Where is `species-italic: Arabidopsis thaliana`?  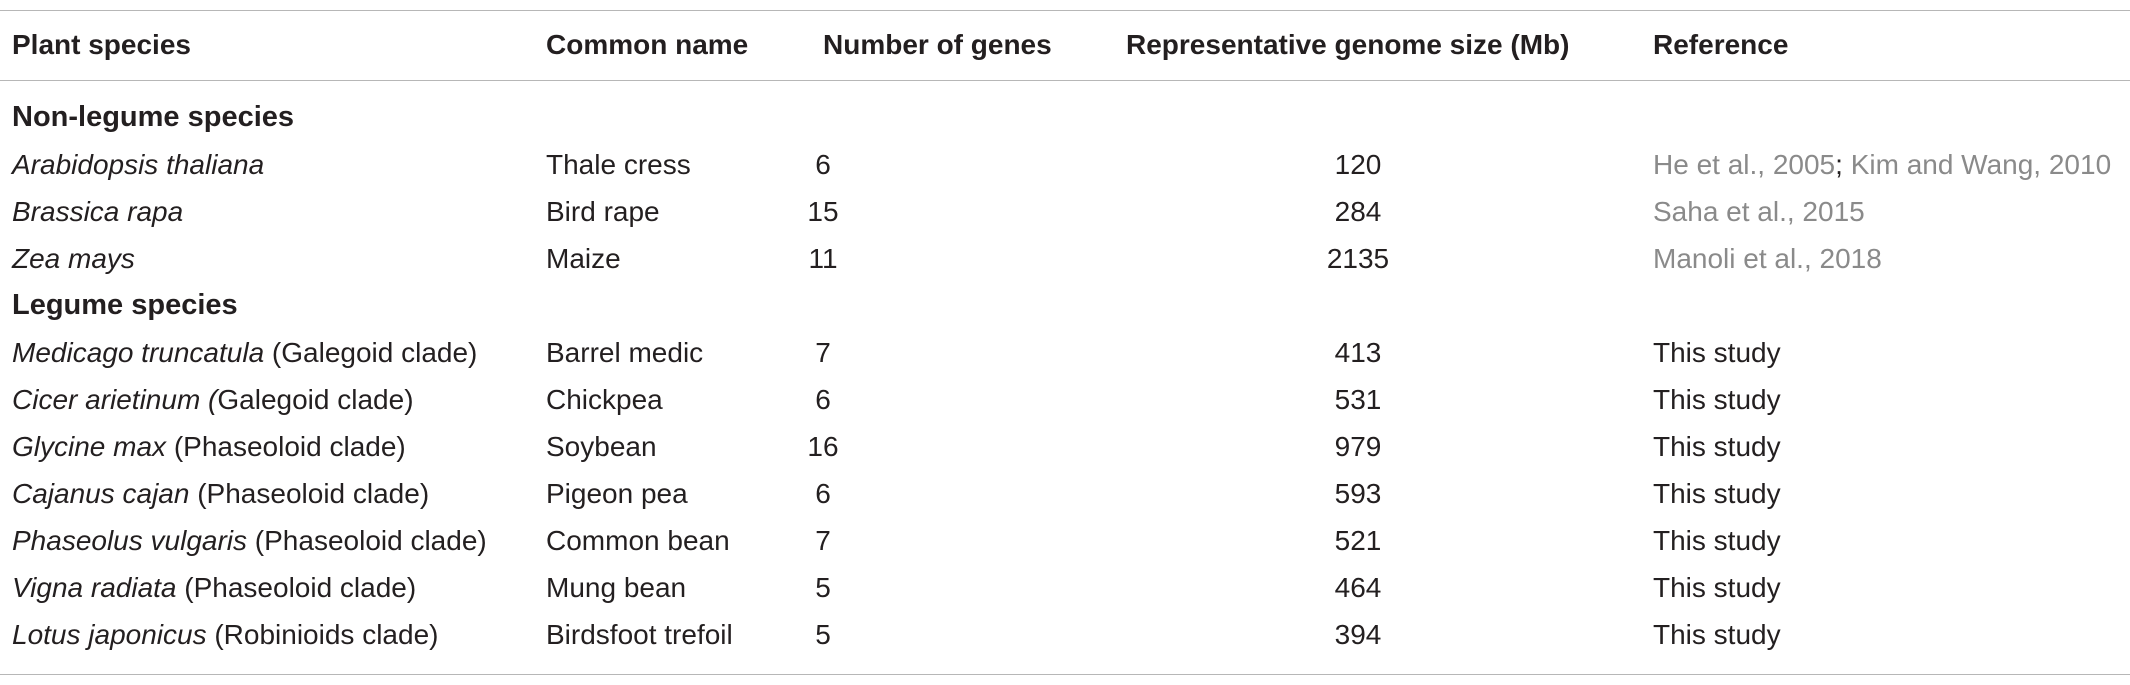
species-italic: Arabidopsis thaliana is located at coordinates (138, 164).